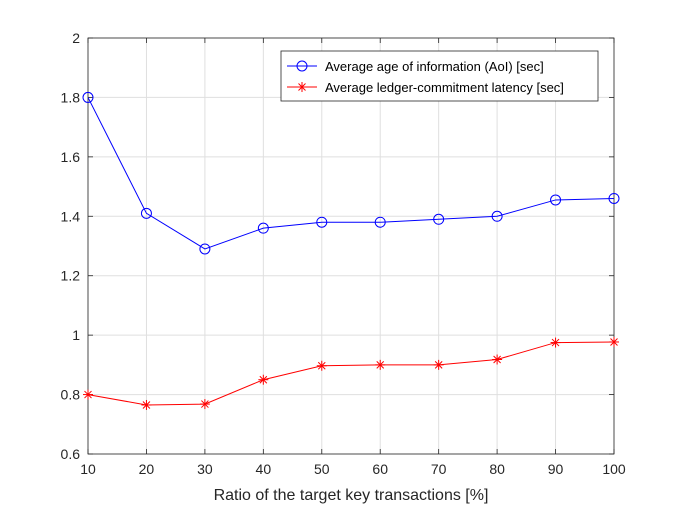 This screenshot has width=677, height=508. I want to click on legend-label-latency: Average ledger-commitment latency [sec], so click(444, 87).